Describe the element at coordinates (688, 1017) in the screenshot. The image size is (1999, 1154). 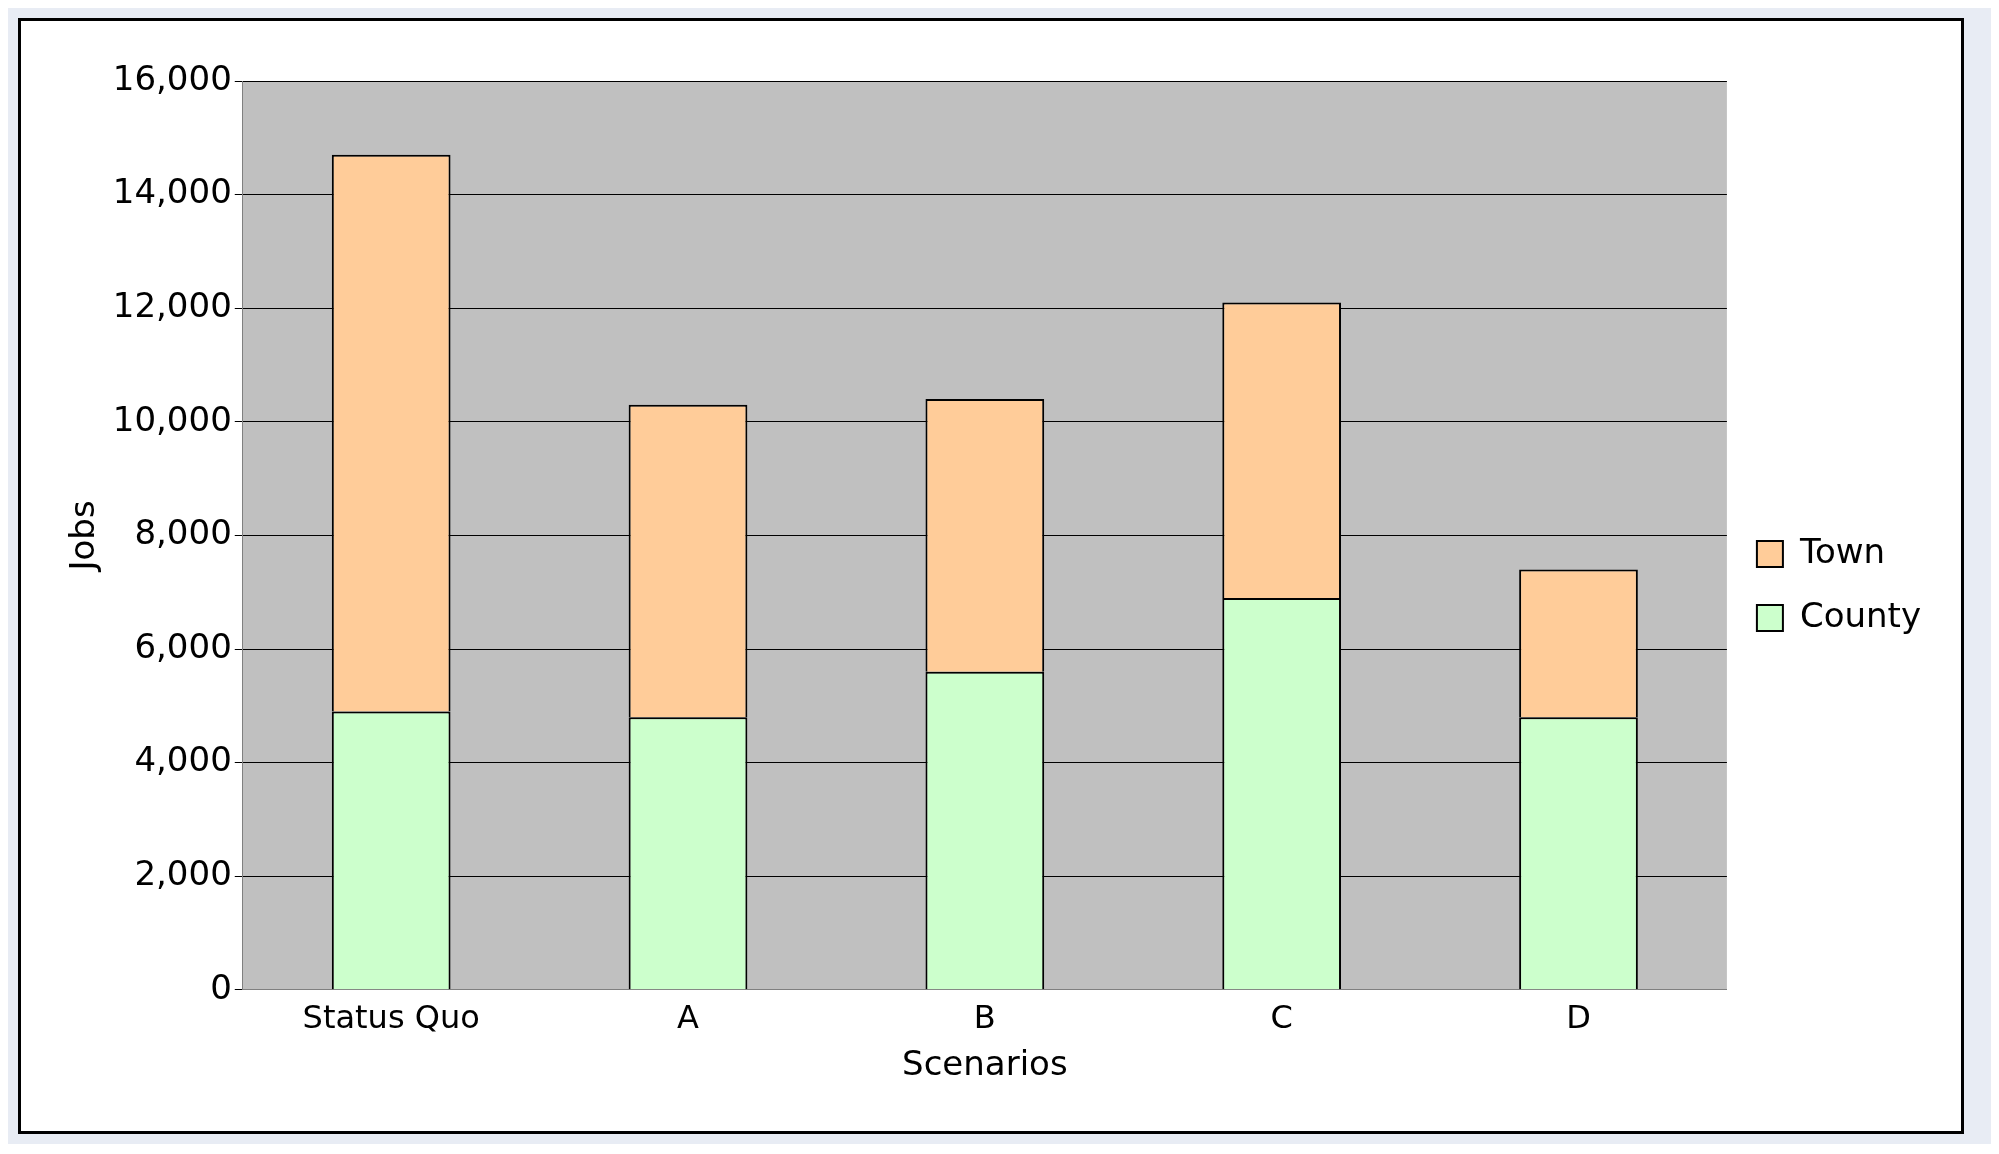
I see `x-tick-label: A` at that location.